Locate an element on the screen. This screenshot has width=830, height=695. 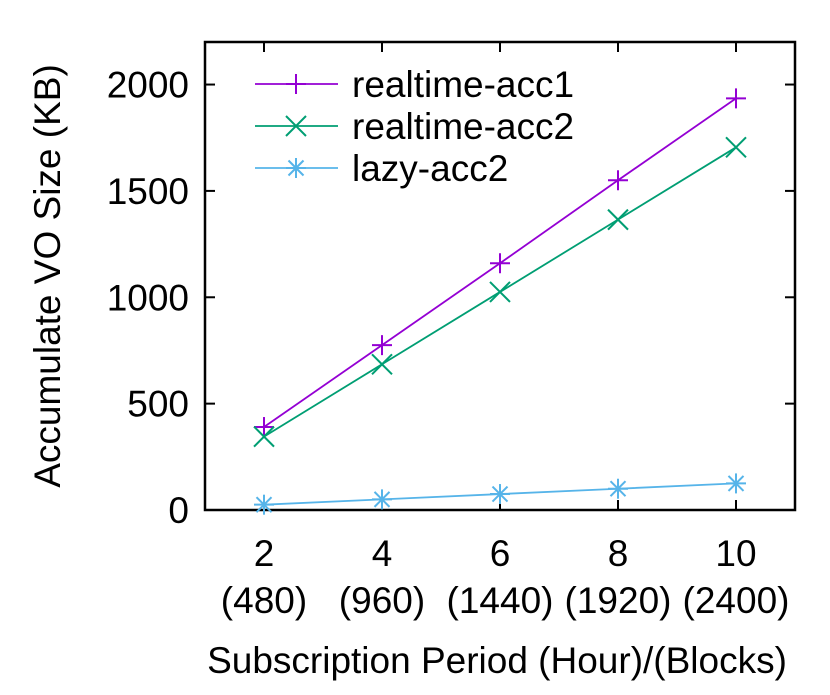
x-tick-label: 8 is located at coordinates (618, 553).